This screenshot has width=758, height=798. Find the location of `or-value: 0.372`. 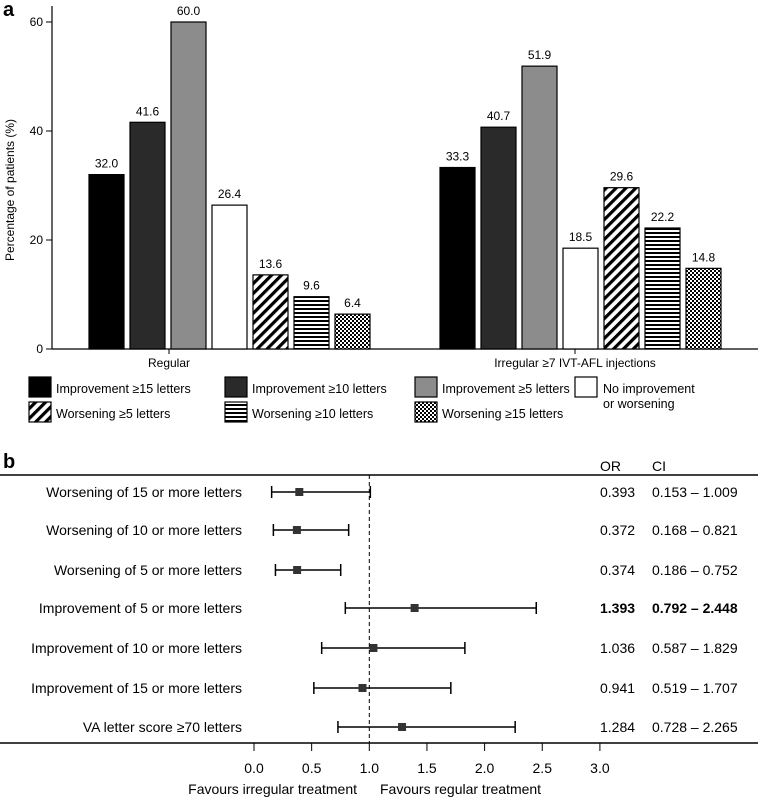

or-value: 0.372 is located at coordinates (617, 530).